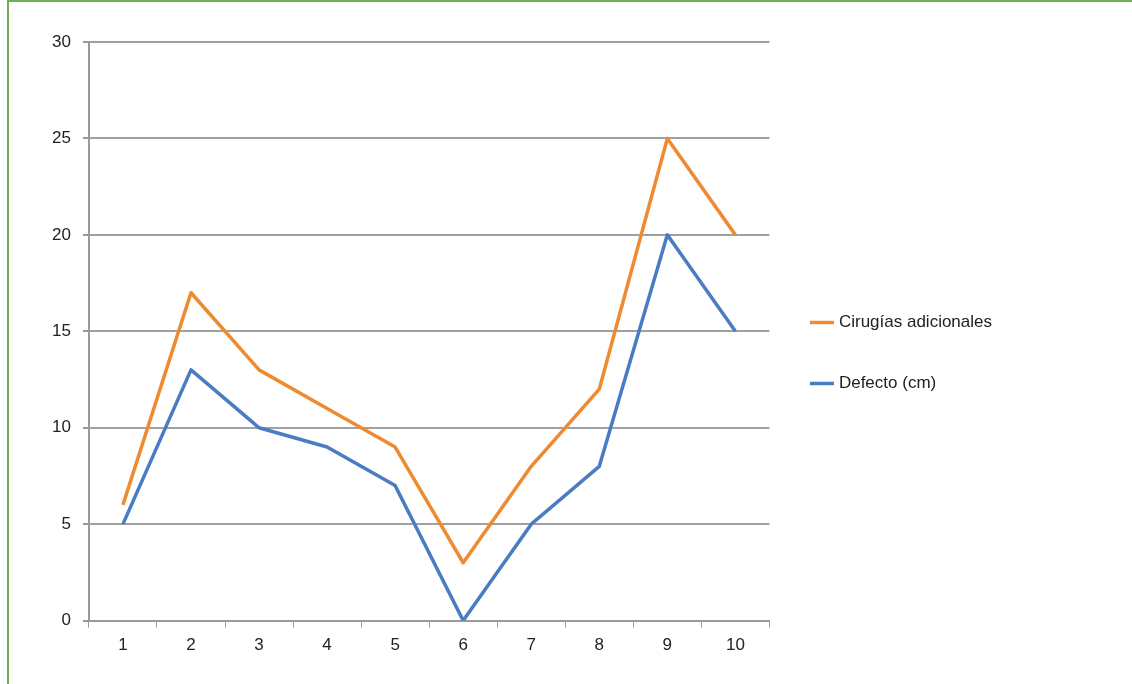  I want to click on legend-label: Defecto (cm), so click(887, 383).